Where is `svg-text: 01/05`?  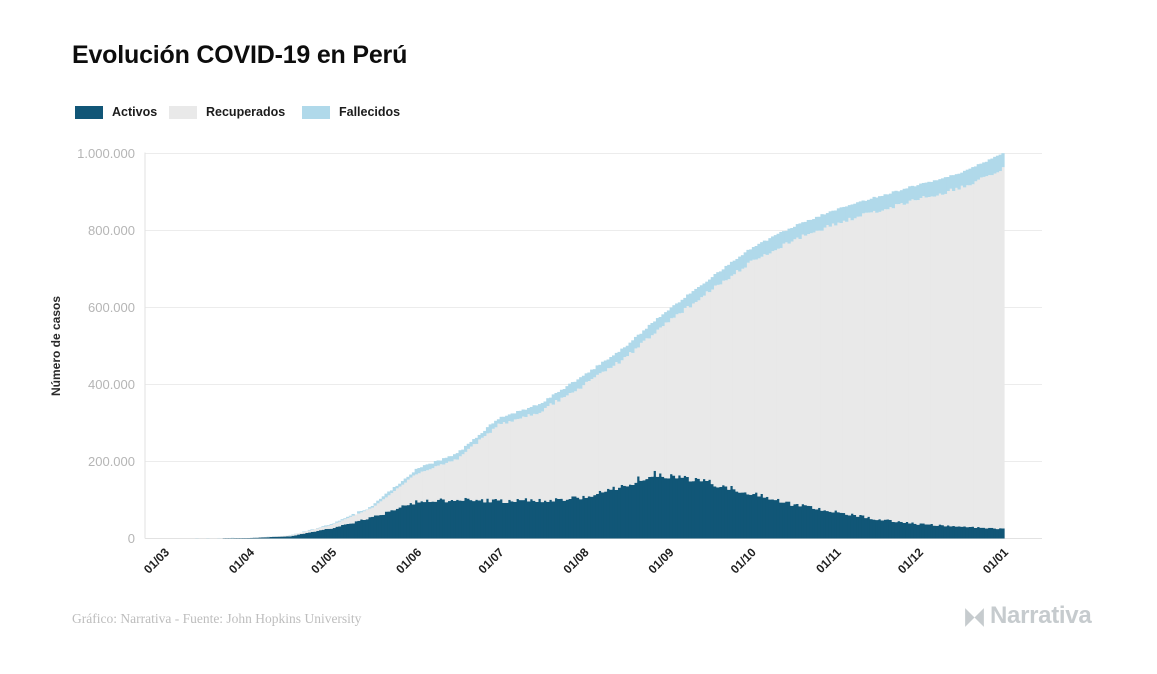 svg-text: 01/05 is located at coordinates (323, 560).